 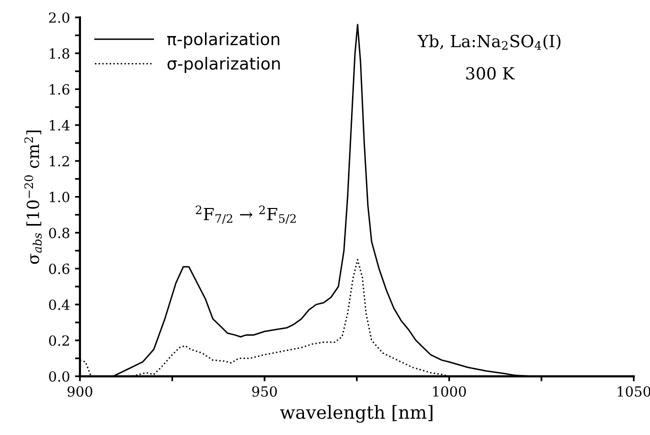 What do you see at coordinates (264, 391) in the screenshot?
I see `x-tick-label: 950` at bounding box center [264, 391].